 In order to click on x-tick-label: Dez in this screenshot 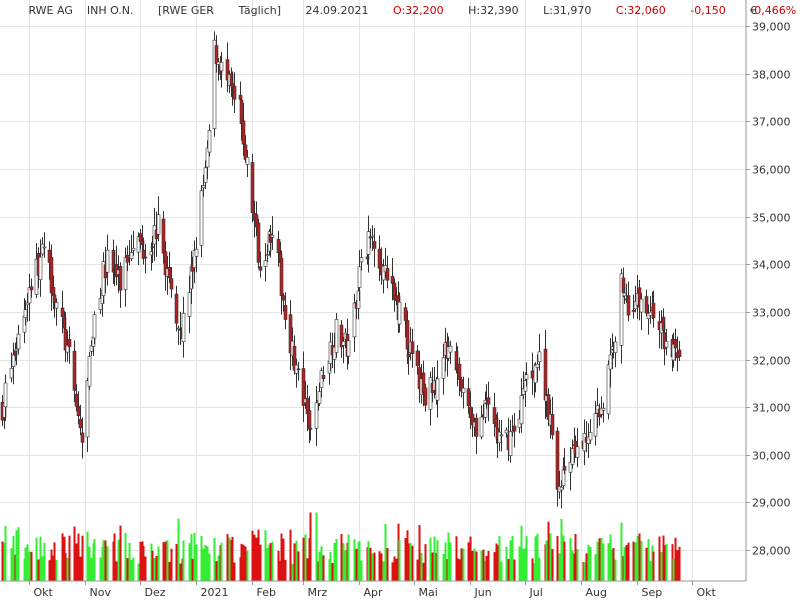, I will do `click(155, 592)`.